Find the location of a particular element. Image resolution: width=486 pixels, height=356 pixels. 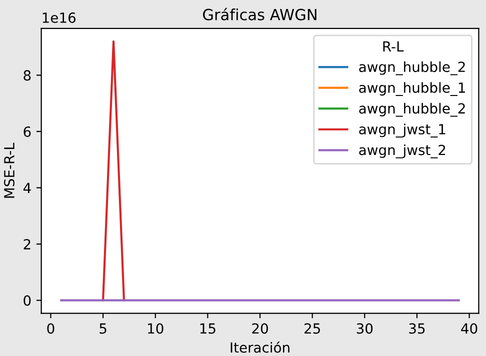

y-tick-label: 2 is located at coordinates (27, 244).